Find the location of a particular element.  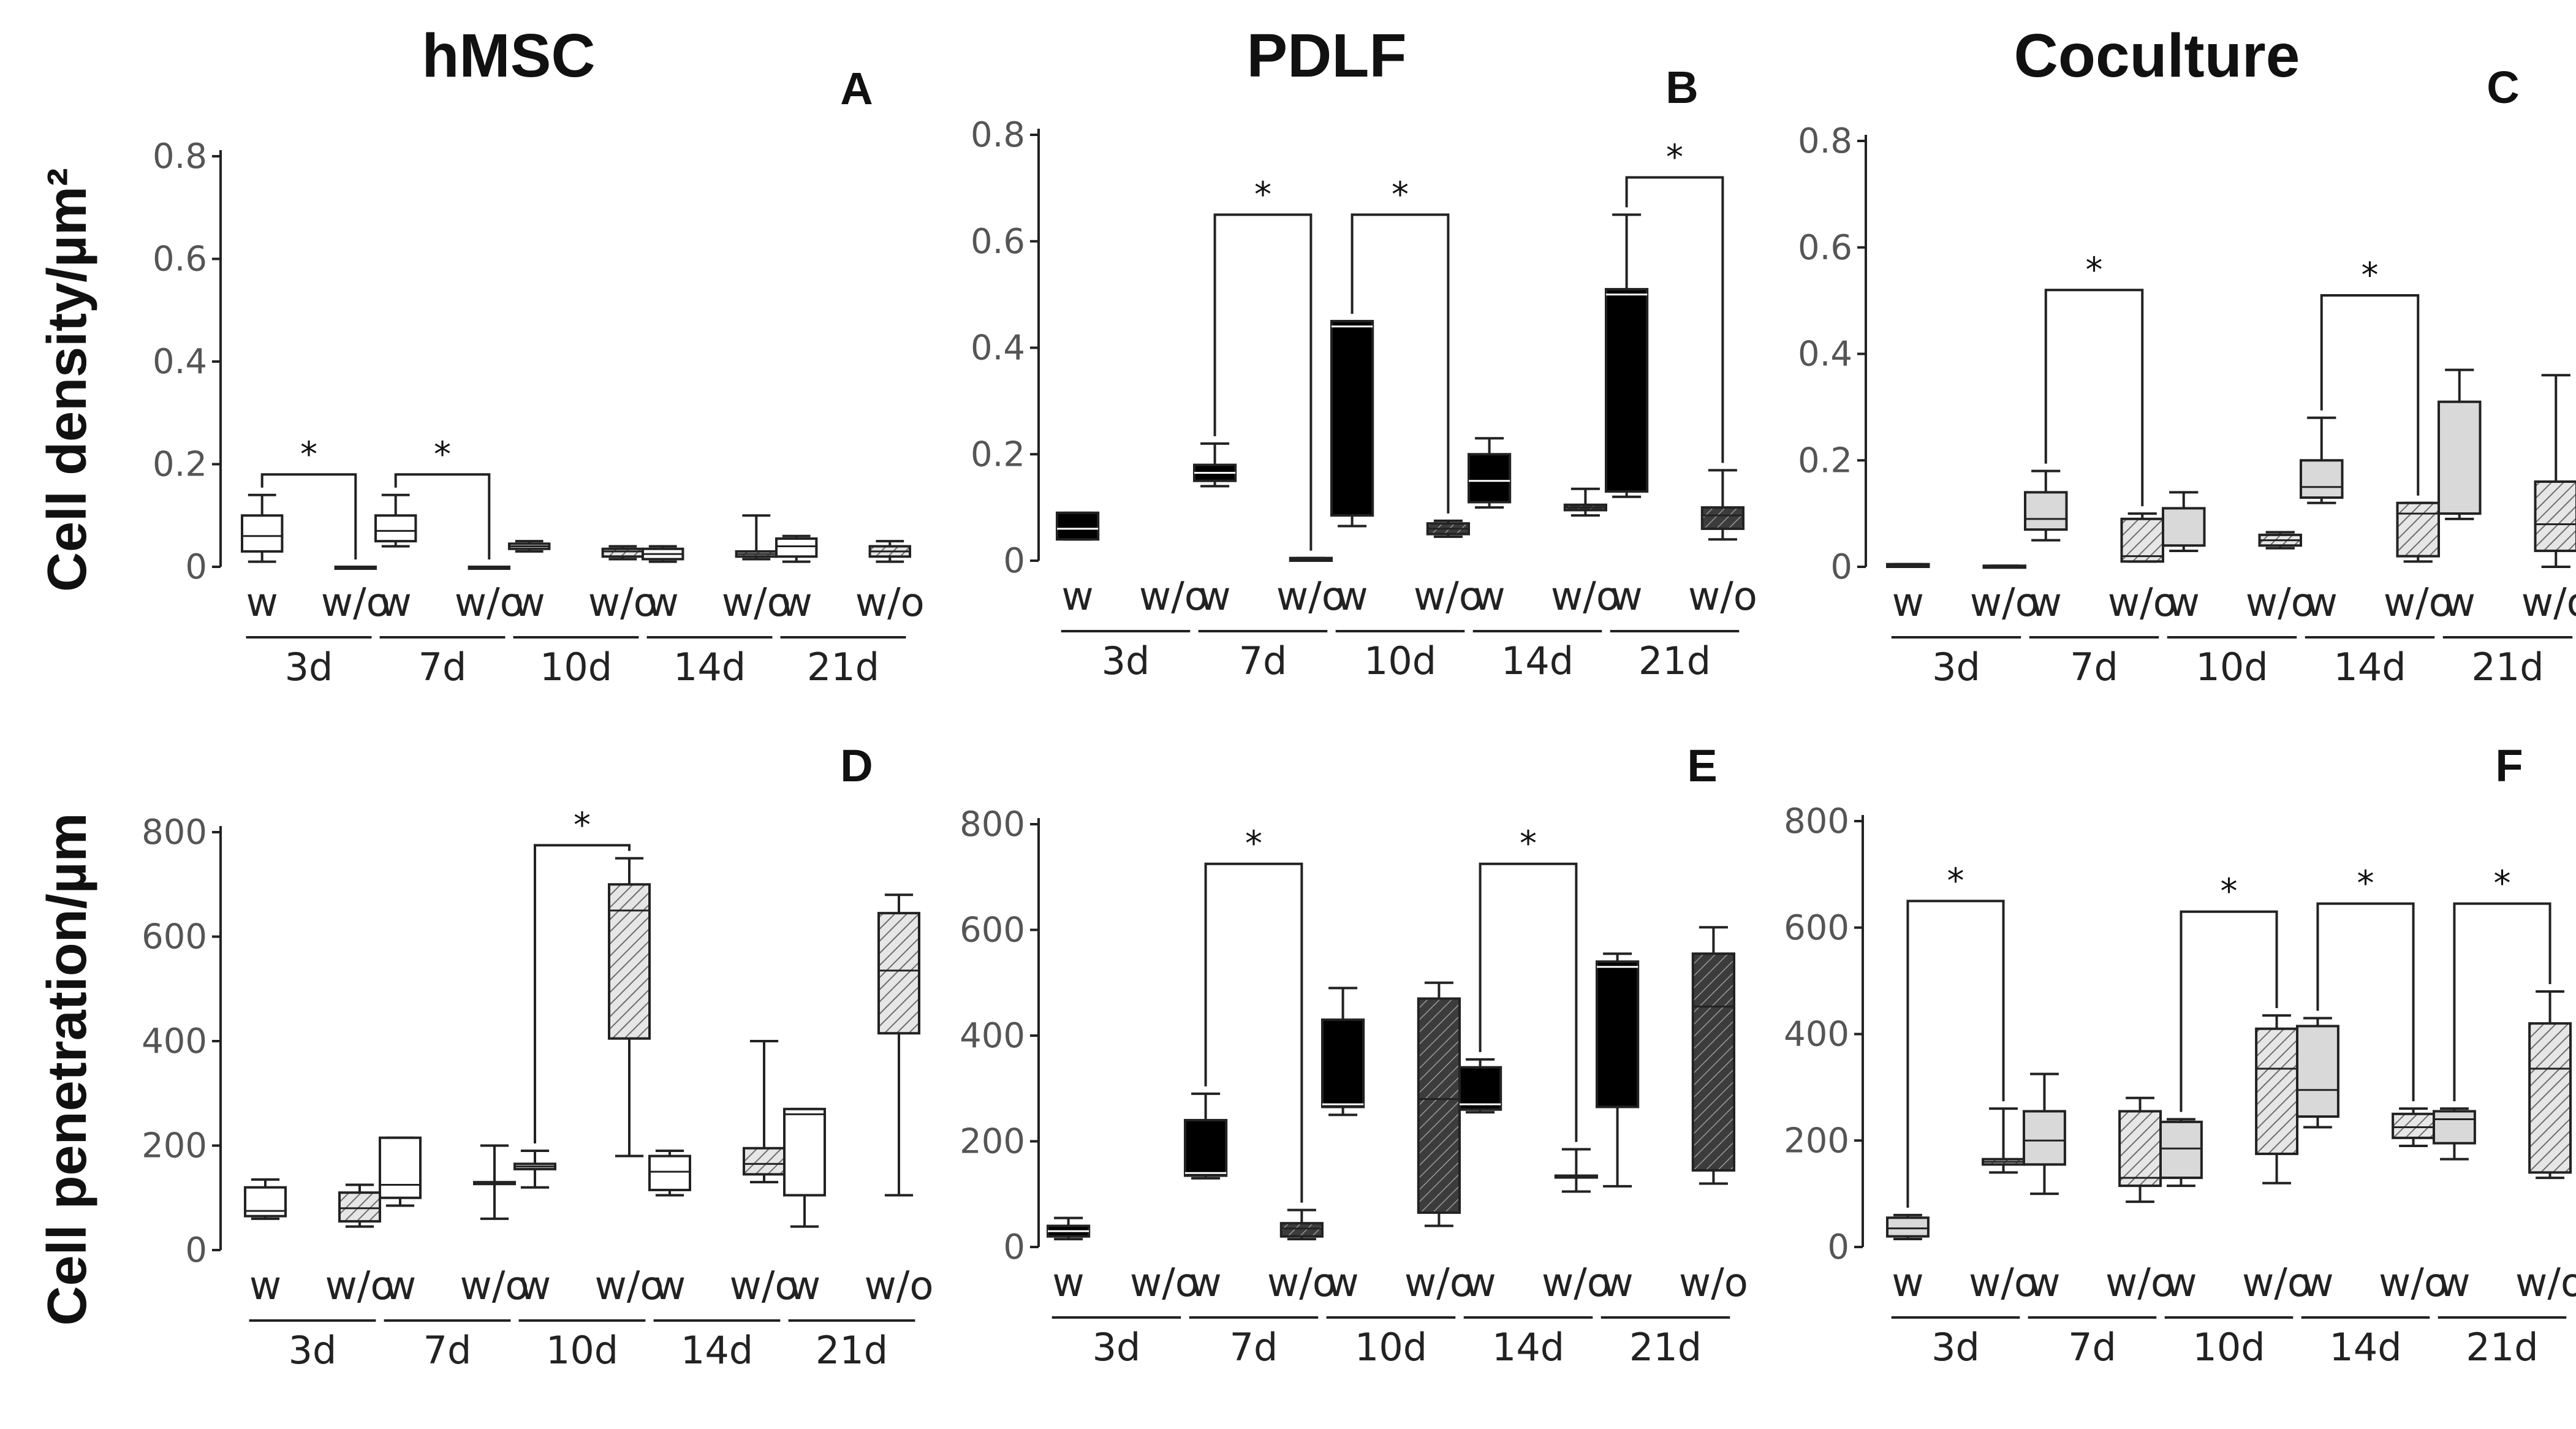

significance-7d: * is located at coordinates (1263, 363).